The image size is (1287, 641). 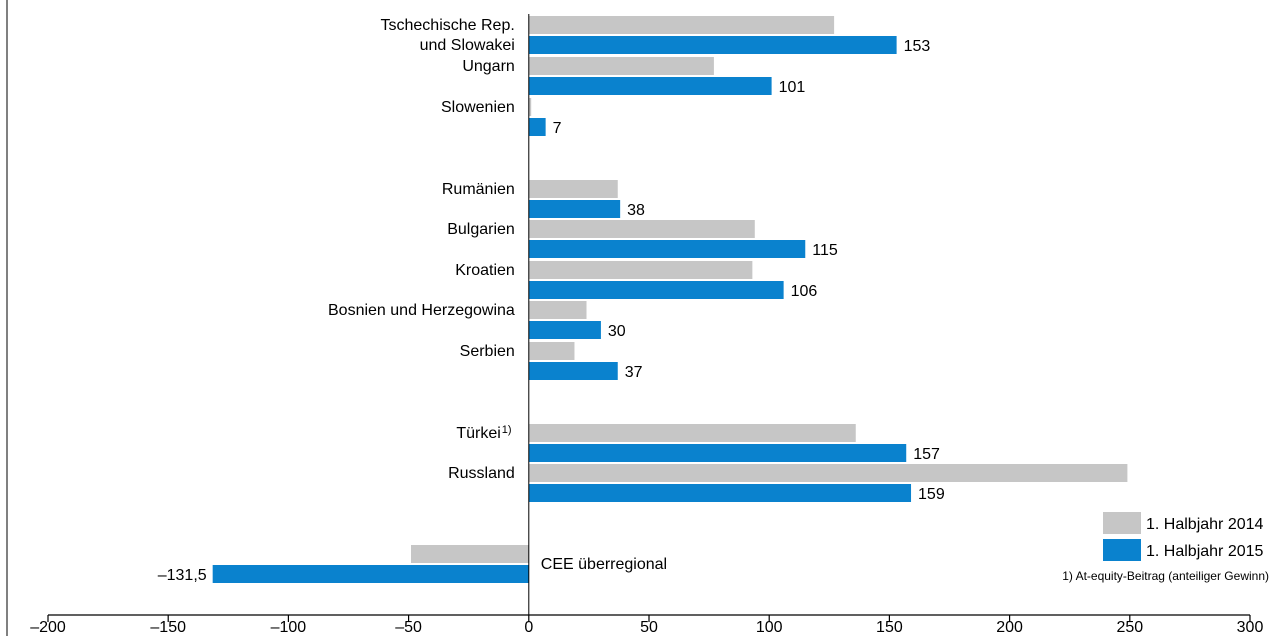 I want to click on x-tick-label: –100, so click(x=289, y=627).